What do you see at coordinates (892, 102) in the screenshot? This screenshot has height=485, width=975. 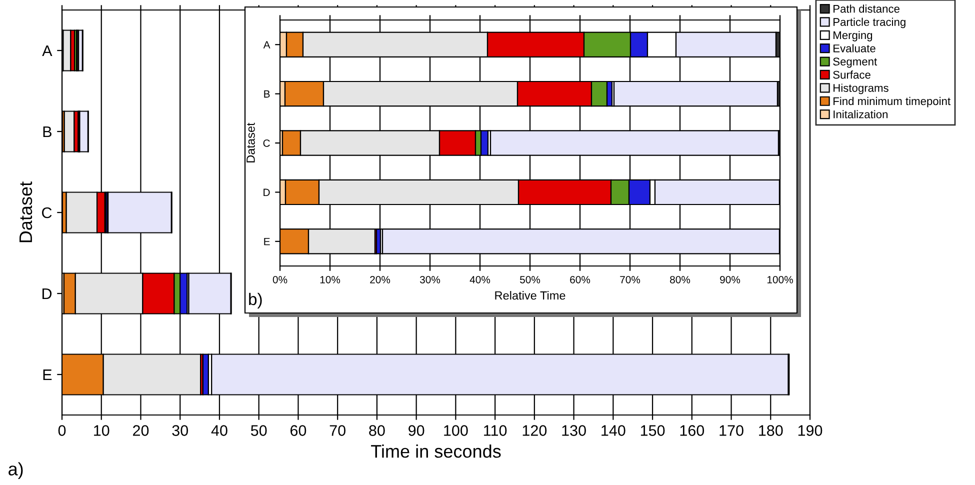 I see `legend-label: Find minimum timepoint` at bounding box center [892, 102].